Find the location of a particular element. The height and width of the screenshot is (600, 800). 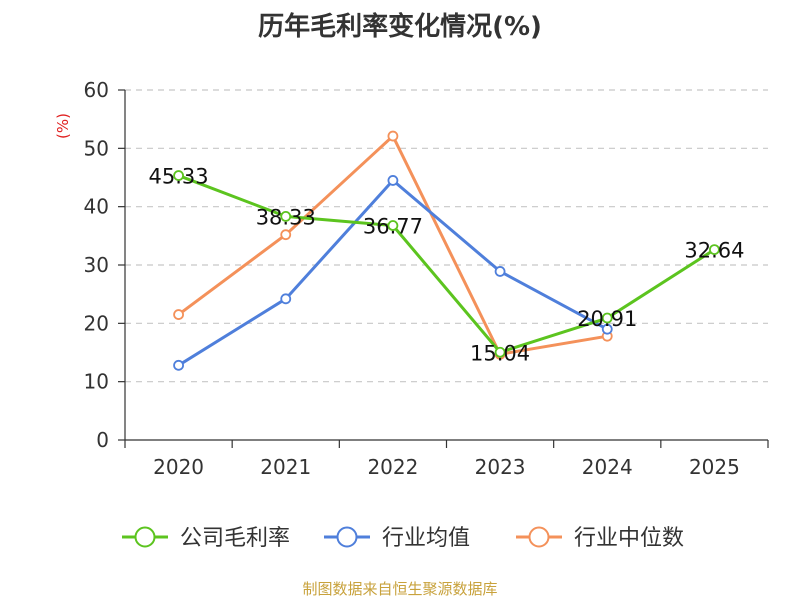

data-label: 20.91 is located at coordinates (607, 319).